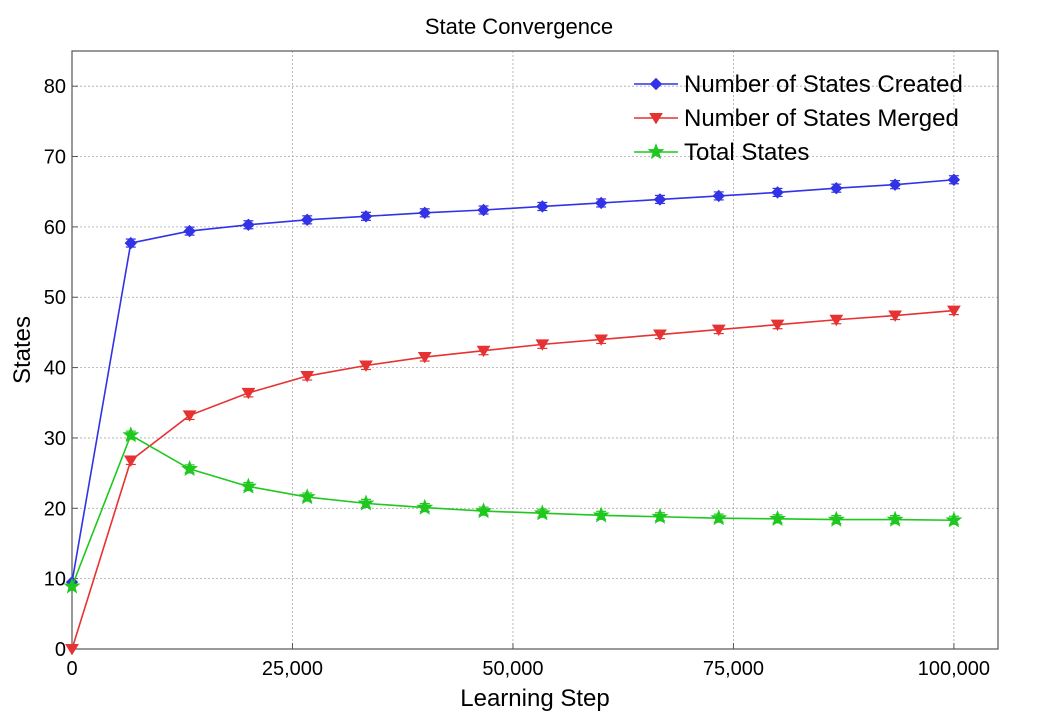 The image size is (1049, 720). What do you see at coordinates (823, 84) in the screenshot?
I see `legend-label: Number of States Created` at bounding box center [823, 84].